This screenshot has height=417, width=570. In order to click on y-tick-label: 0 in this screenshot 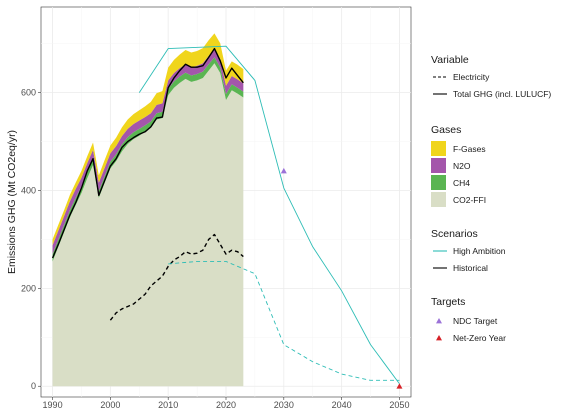, I will do `click(33, 386)`.